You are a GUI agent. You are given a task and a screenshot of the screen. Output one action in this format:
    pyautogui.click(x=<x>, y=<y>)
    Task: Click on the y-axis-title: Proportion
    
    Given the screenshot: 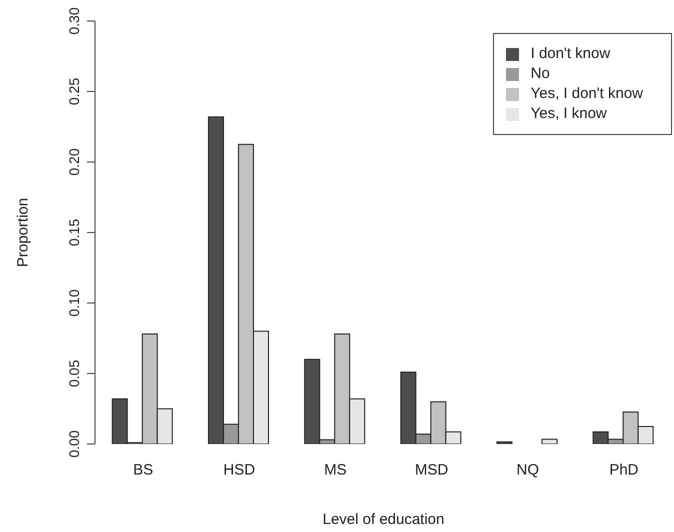 What is the action you would take?
    pyautogui.click(x=23, y=233)
    